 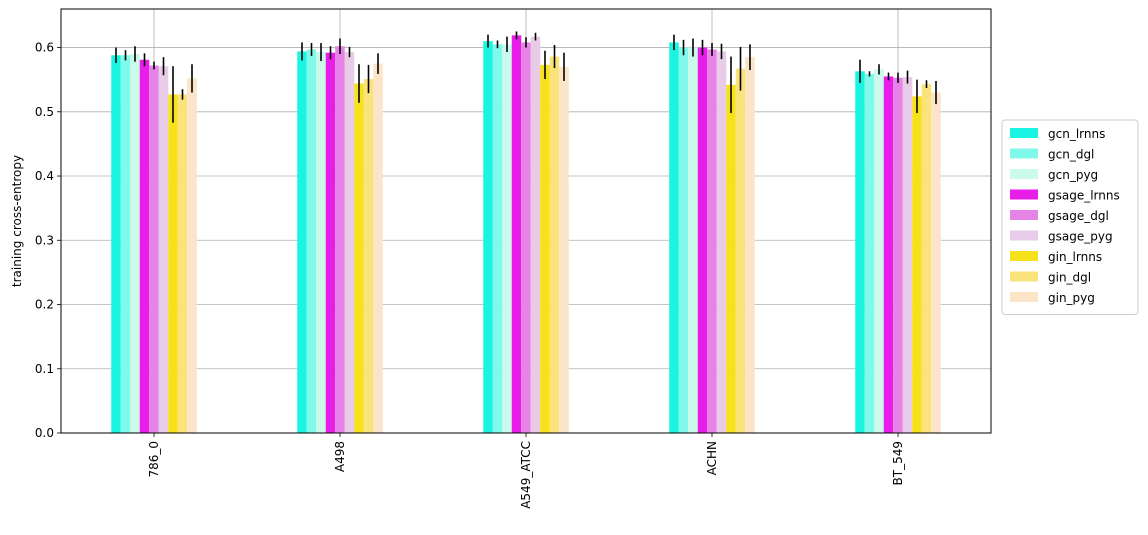 What do you see at coordinates (1076, 134) in the screenshot?
I see `legend-label: gcn_lrnns` at bounding box center [1076, 134].